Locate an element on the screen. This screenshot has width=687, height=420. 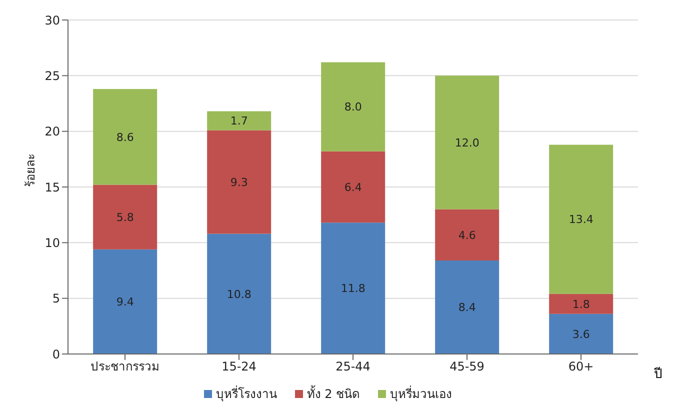
data-label: 10.8 is located at coordinates (239, 294).